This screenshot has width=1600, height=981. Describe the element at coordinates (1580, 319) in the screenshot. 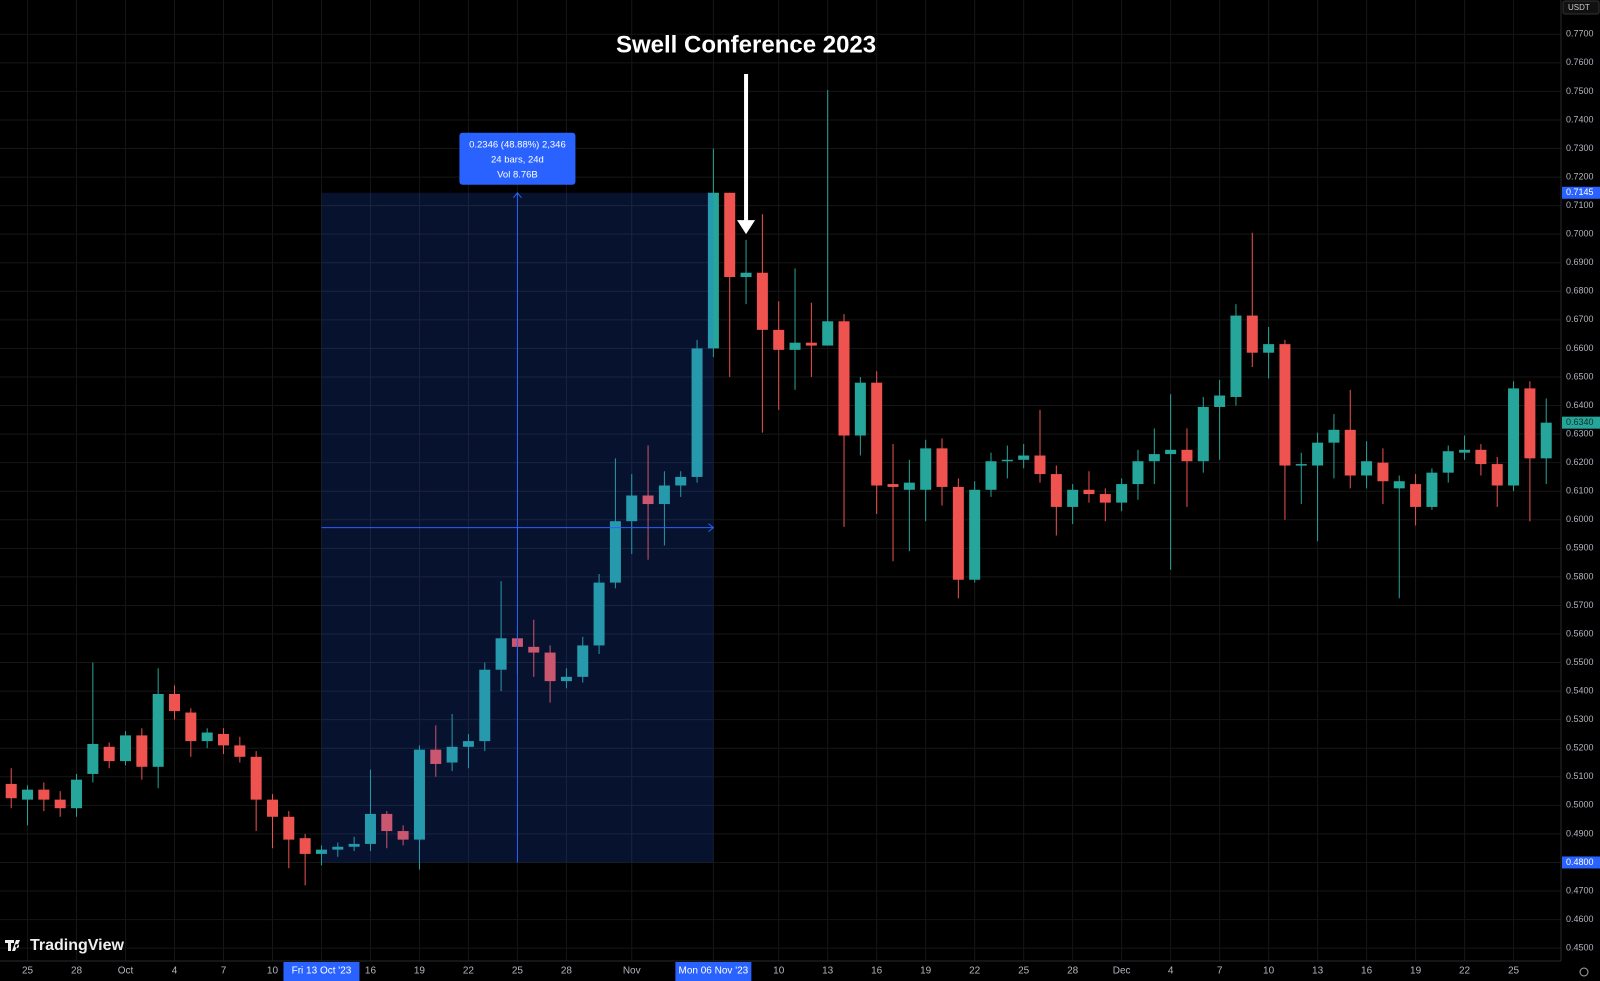

I see `y-tick-label: 0.6700` at that location.